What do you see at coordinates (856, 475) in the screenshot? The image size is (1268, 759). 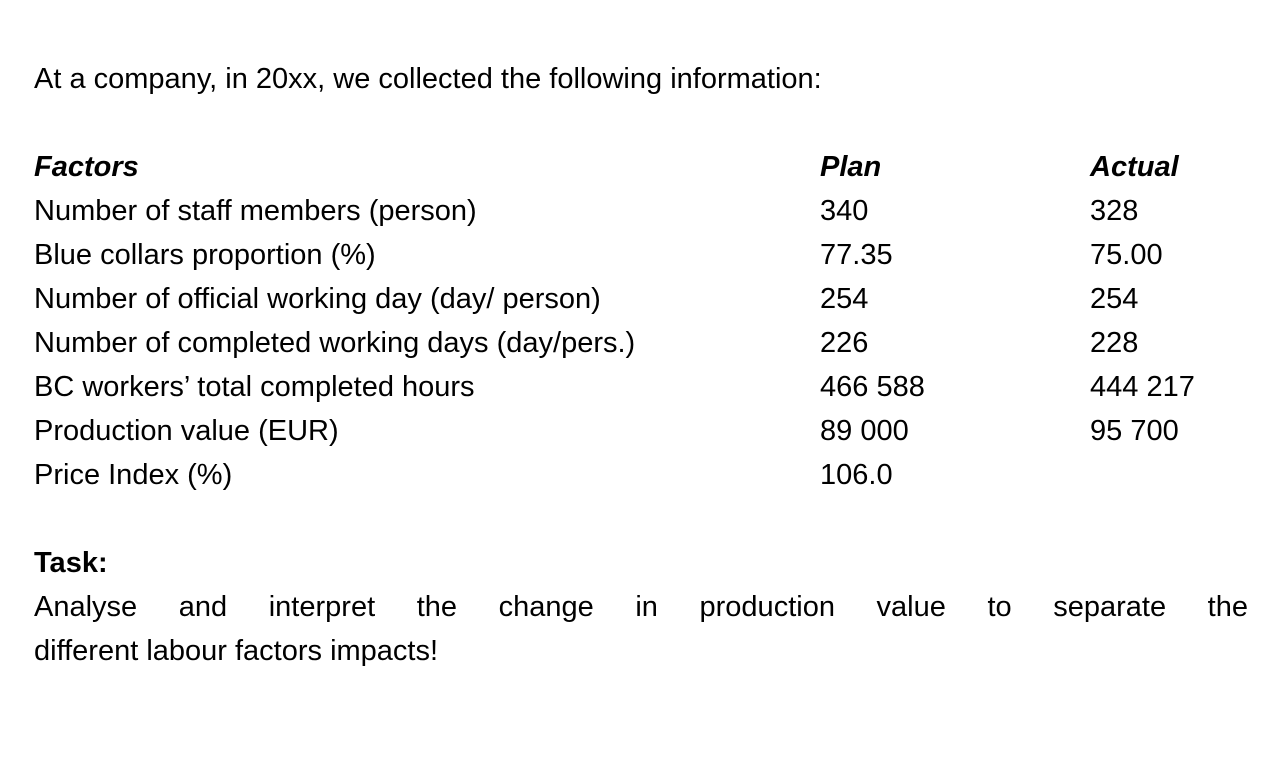 I see `table-row-plan-value: 106.0` at bounding box center [856, 475].